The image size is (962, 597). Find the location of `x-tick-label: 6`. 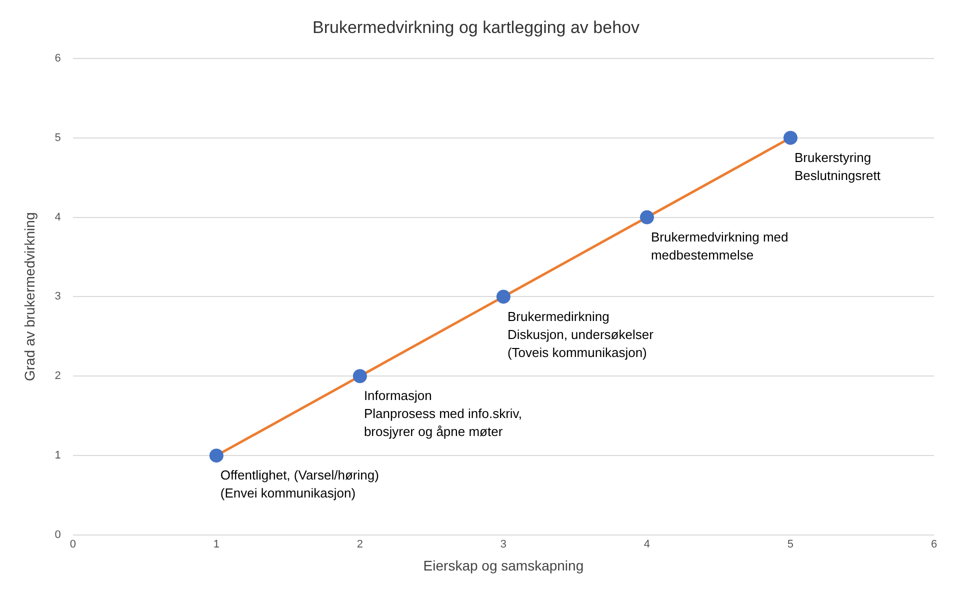

x-tick-label: 6 is located at coordinates (934, 544).